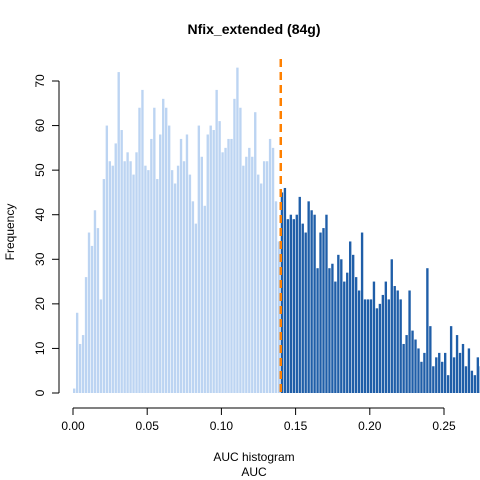 Image resolution: width=480 pixels, height=480 pixels. What do you see at coordinates (222, 426) in the screenshot?
I see `x-tick-label: 0.10` at bounding box center [222, 426].